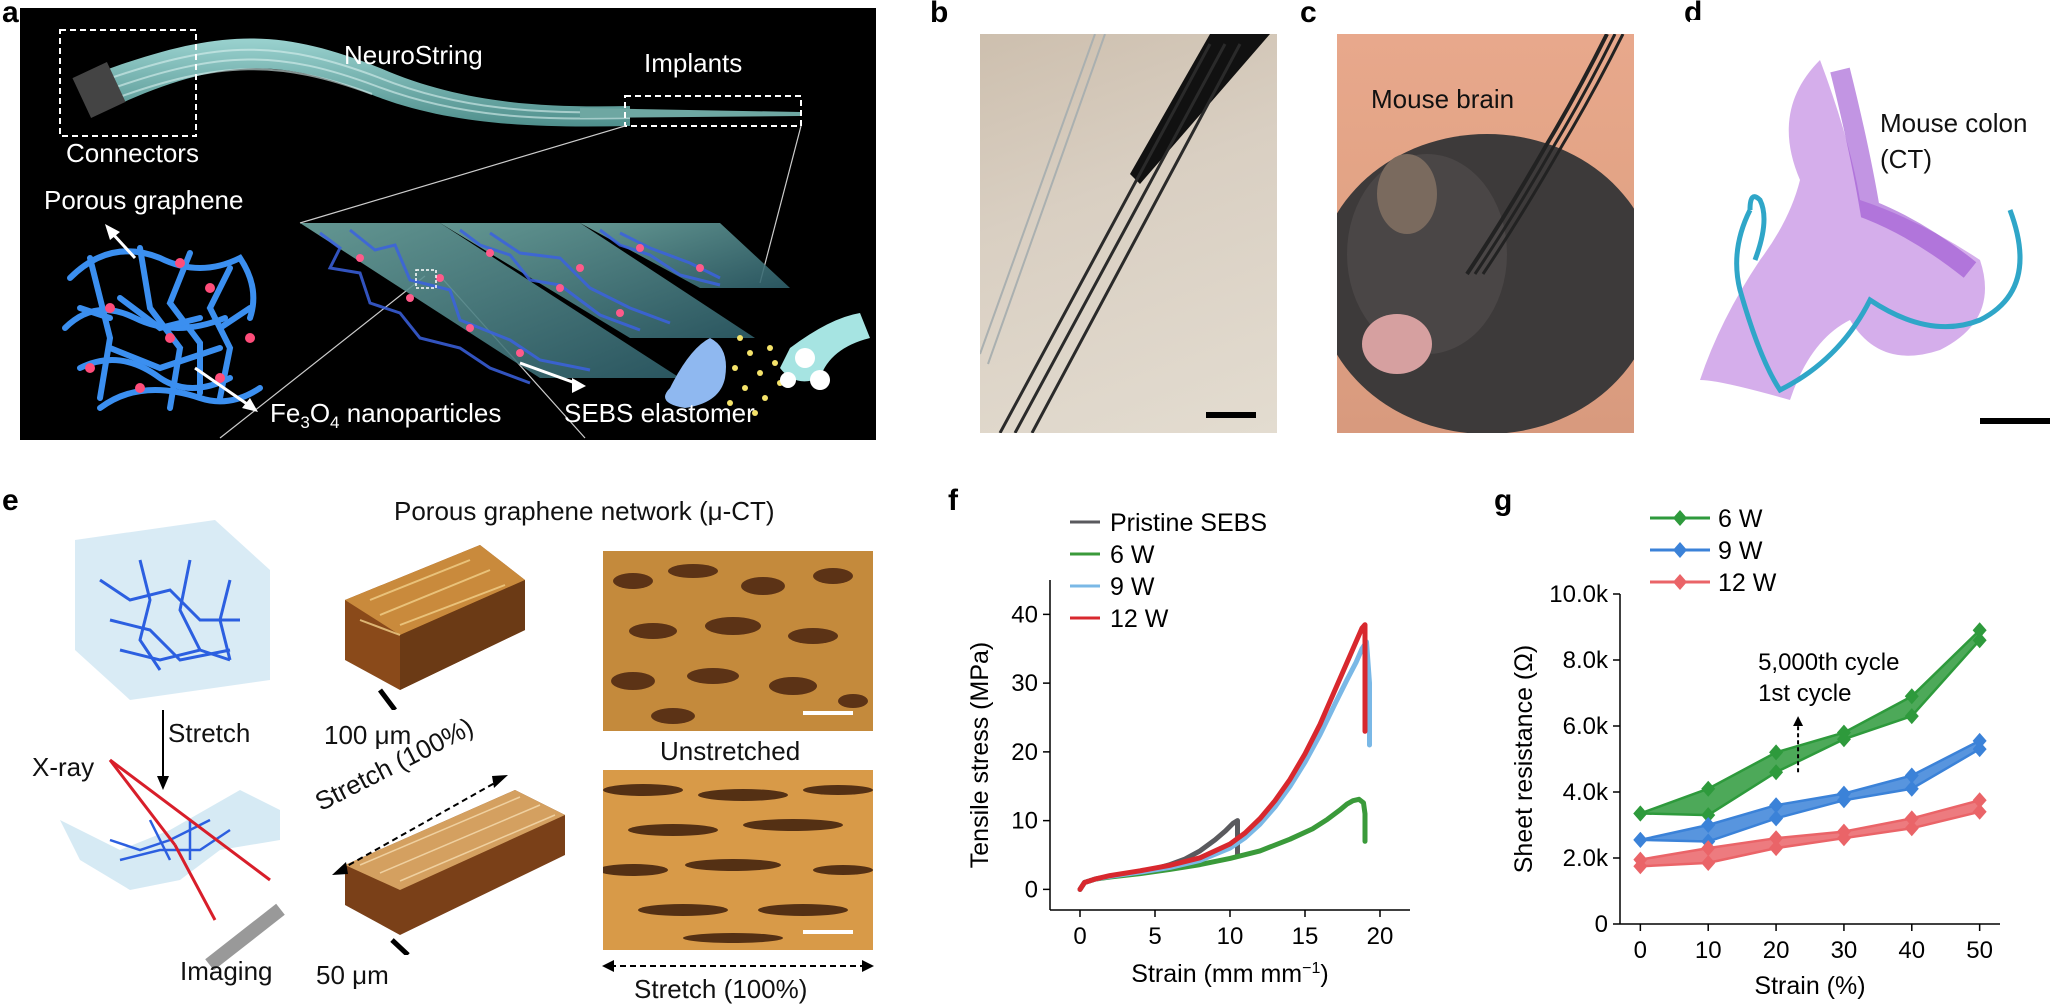 The image size is (2055, 1008). I want to click on label-stretch-100-bottom: Stretch (100%), so click(721, 989).